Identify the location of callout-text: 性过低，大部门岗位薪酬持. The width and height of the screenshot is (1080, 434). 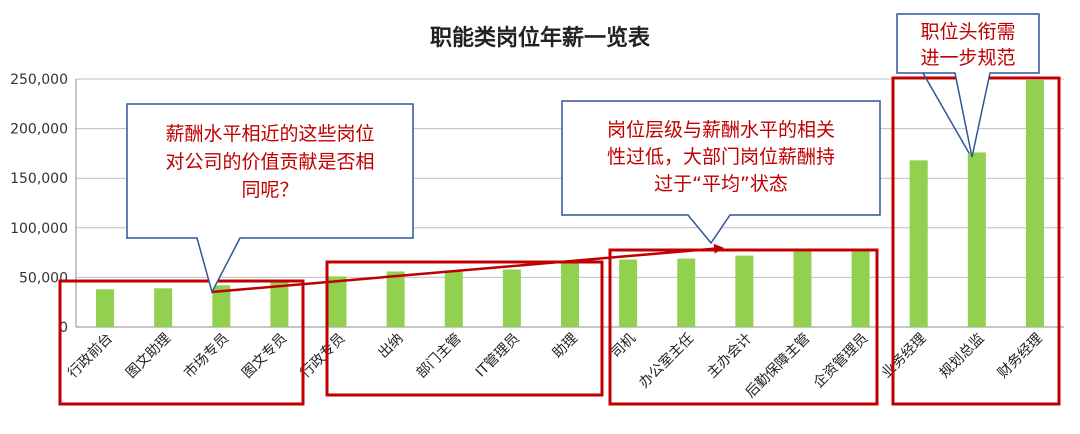
(721, 157).